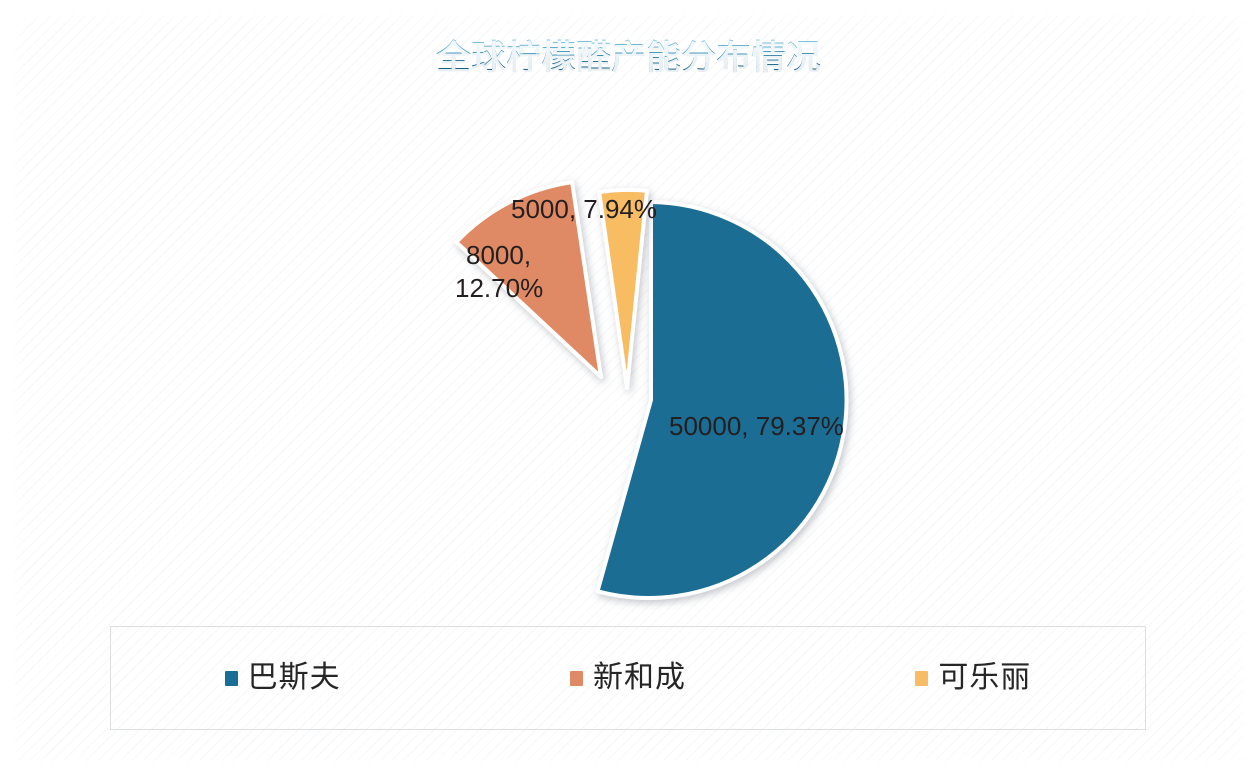  Describe the element at coordinates (722, 400) in the screenshot. I see `pie-slice-basf` at that location.